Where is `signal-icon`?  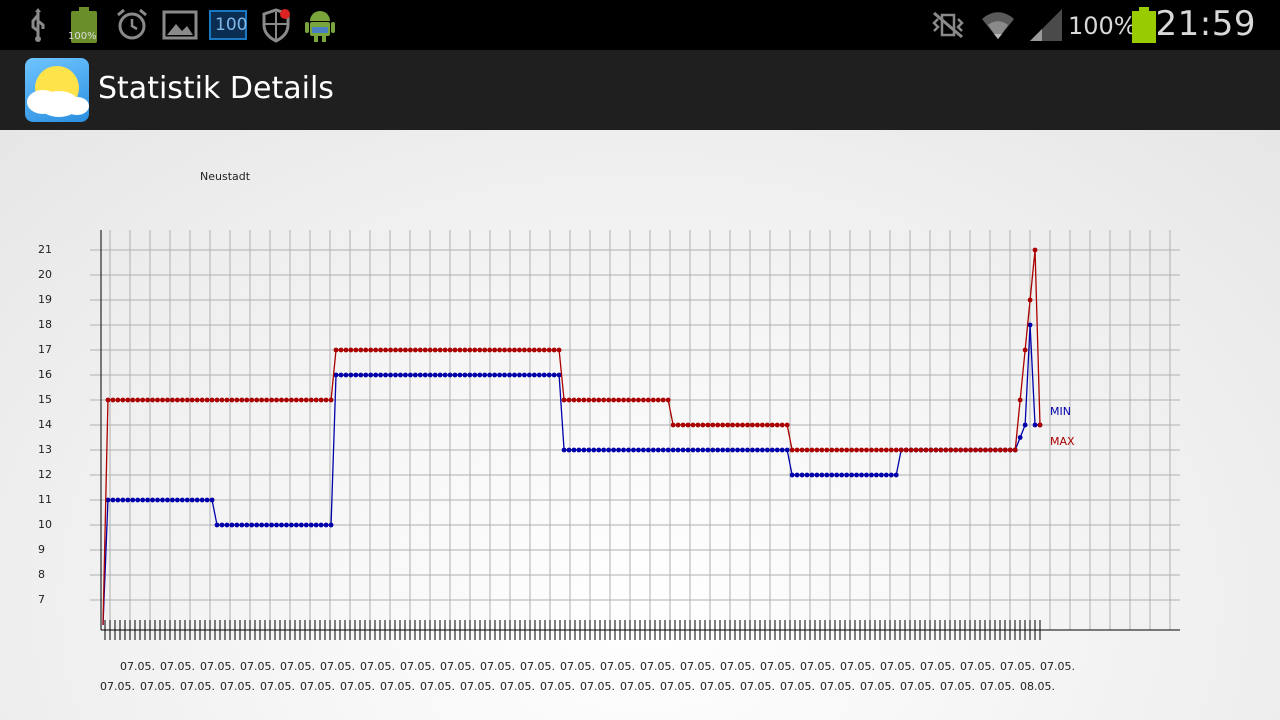 signal-icon is located at coordinates (1046, 25).